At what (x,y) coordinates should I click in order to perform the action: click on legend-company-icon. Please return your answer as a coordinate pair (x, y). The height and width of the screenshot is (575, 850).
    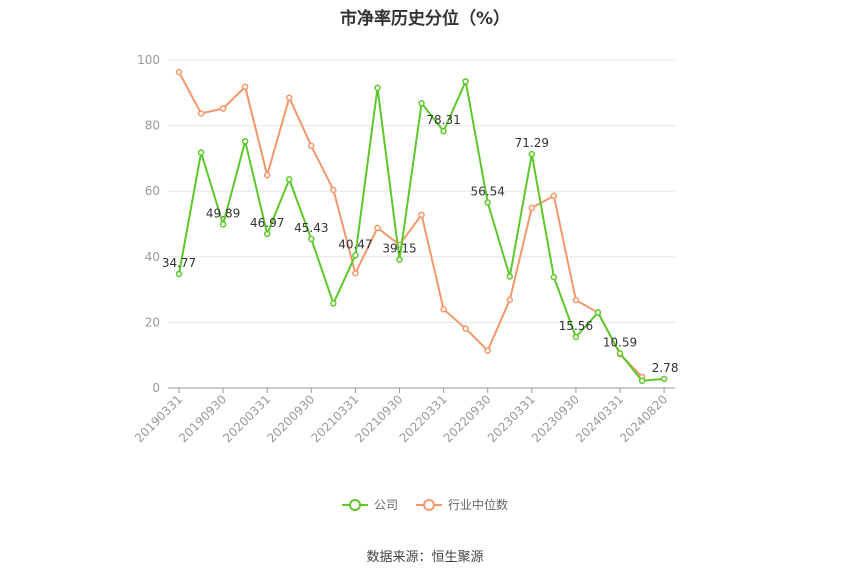
    Looking at the image, I should click on (354, 504).